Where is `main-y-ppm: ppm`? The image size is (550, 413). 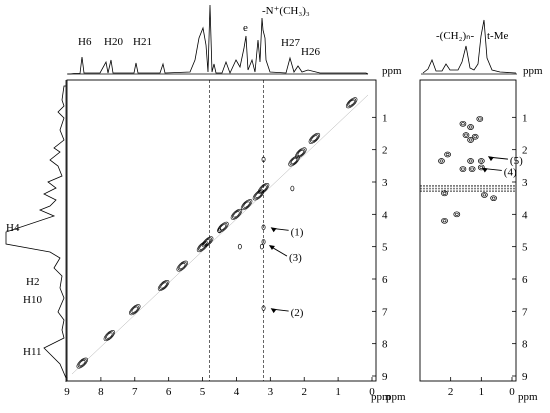
main-y-ppm: ppm is located at coordinates (381, 397).